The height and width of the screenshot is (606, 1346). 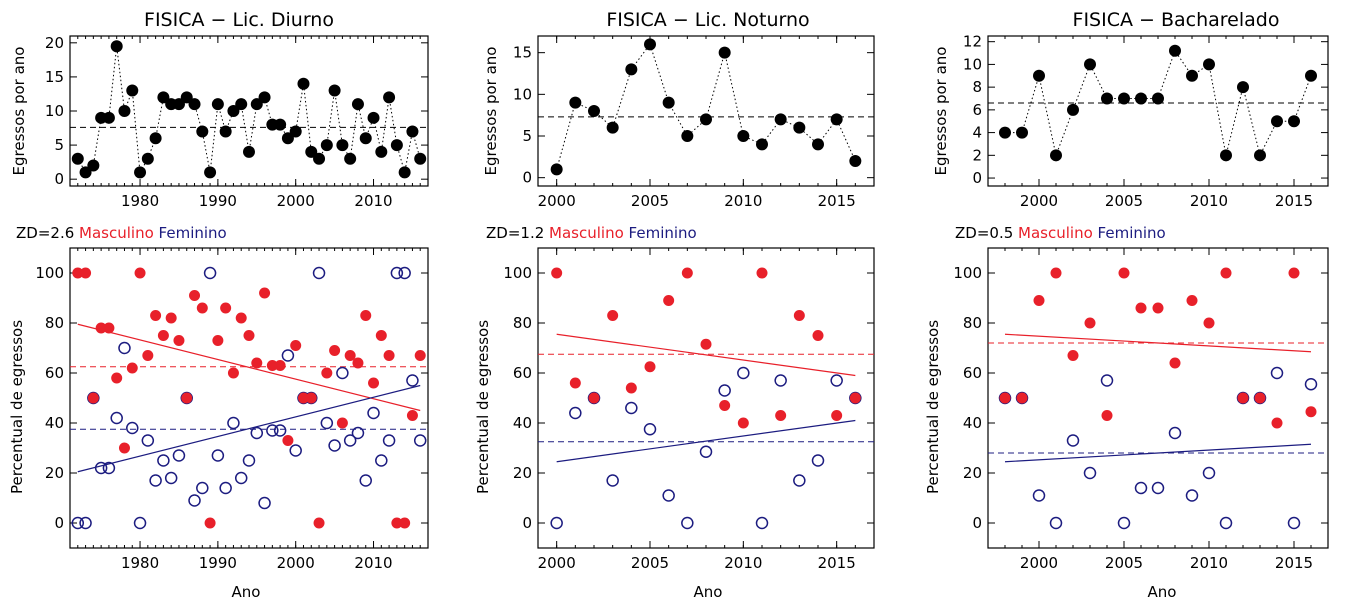 What do you see at coordinates (1158, 398) in the screenshot?
I see `bottom-2-frame` at bounding box center [1158, 398].